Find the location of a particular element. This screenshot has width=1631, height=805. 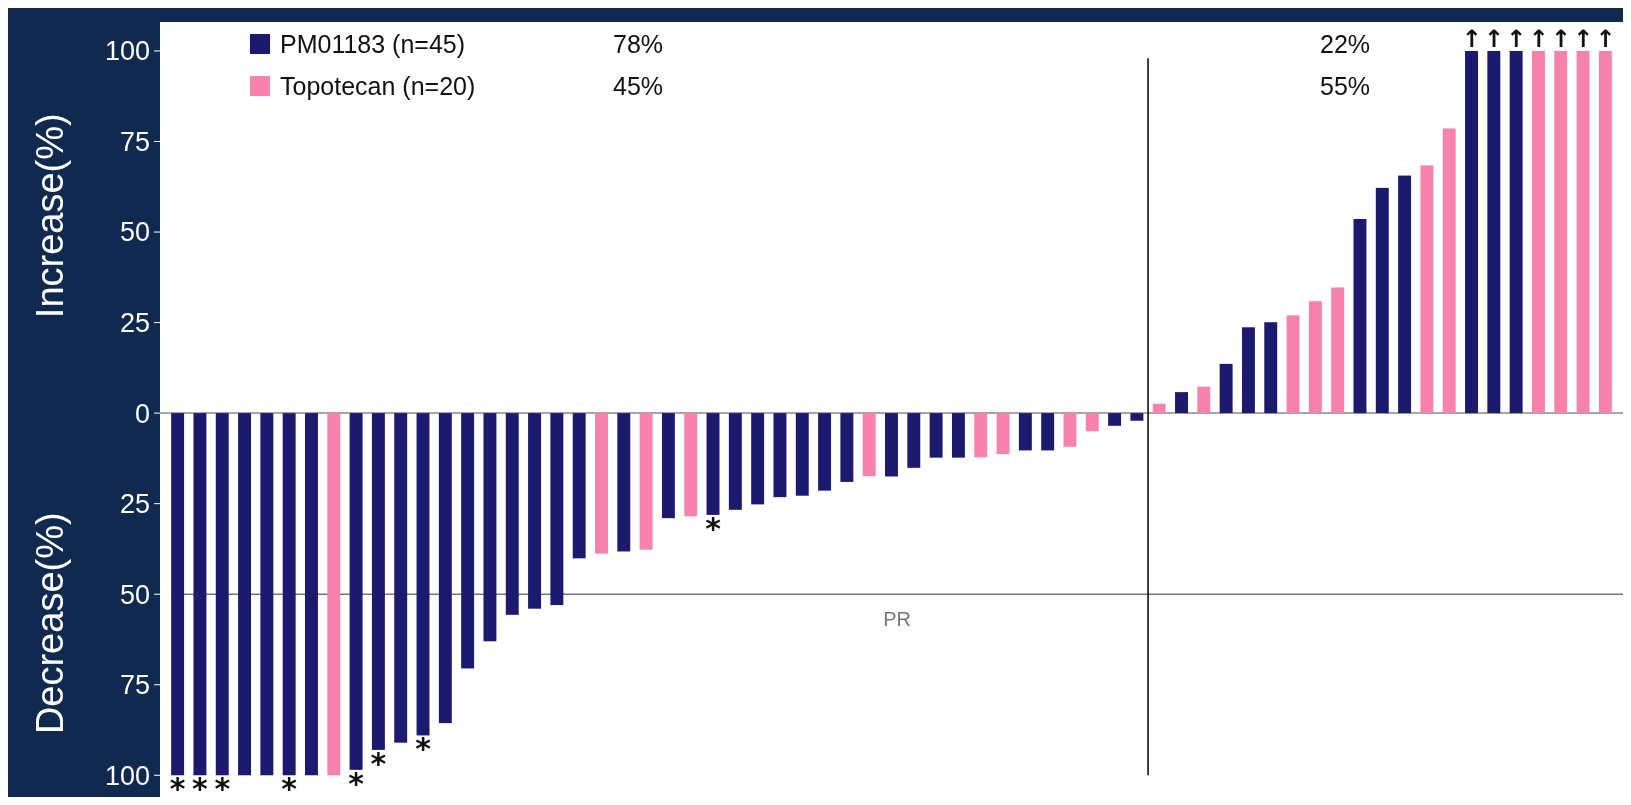

ref-line-label: PR is located at coordinates (897, 619).